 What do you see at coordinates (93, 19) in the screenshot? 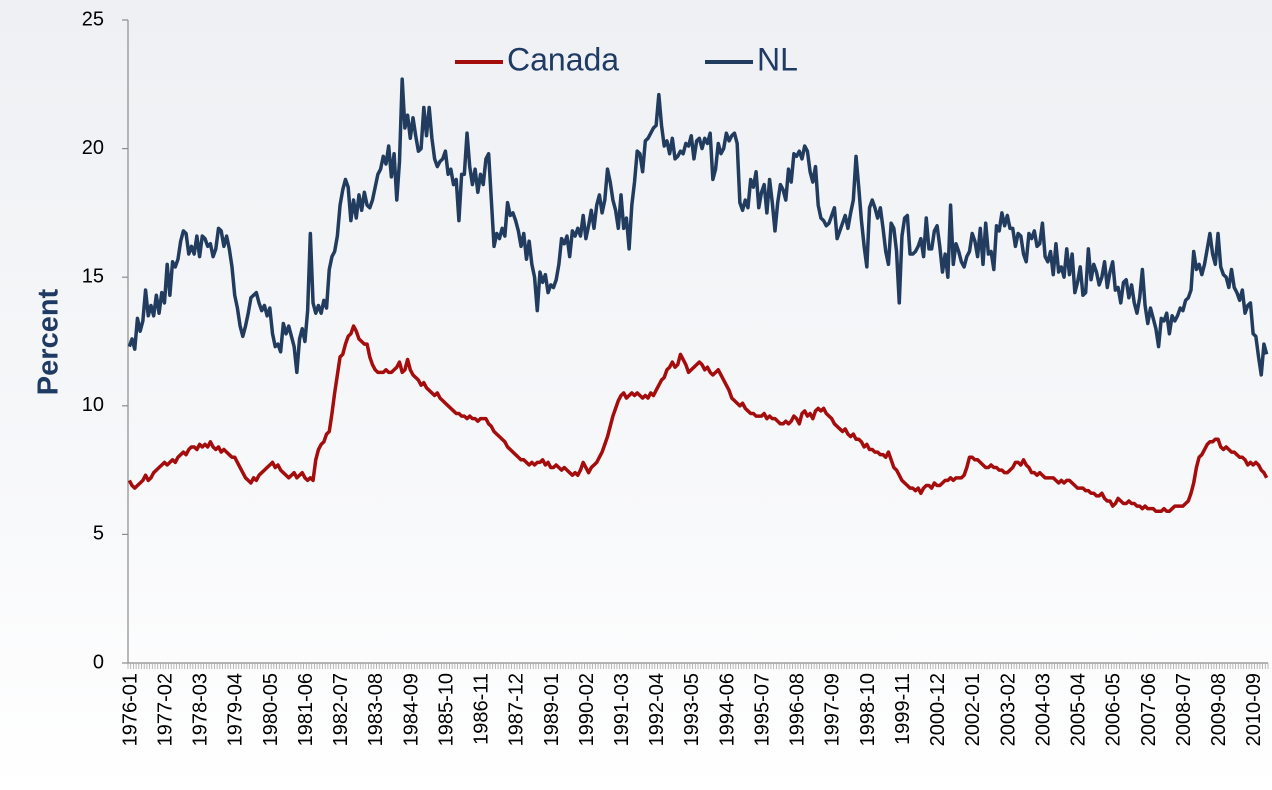
I see `y-tick-label: 25` at bounding box center [93, 19].